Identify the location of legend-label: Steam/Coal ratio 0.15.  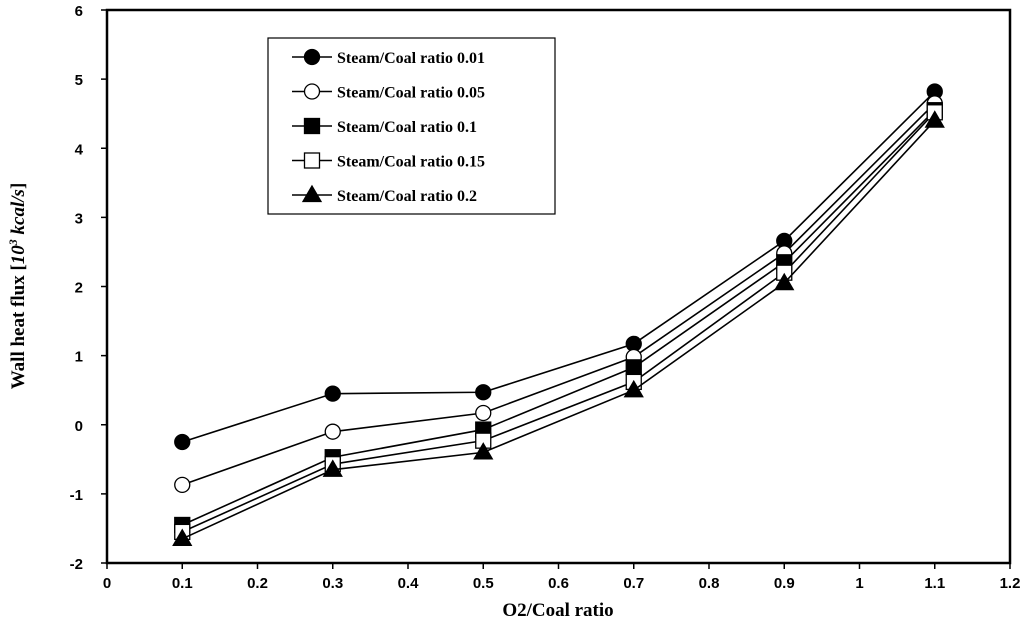
(411, 162).